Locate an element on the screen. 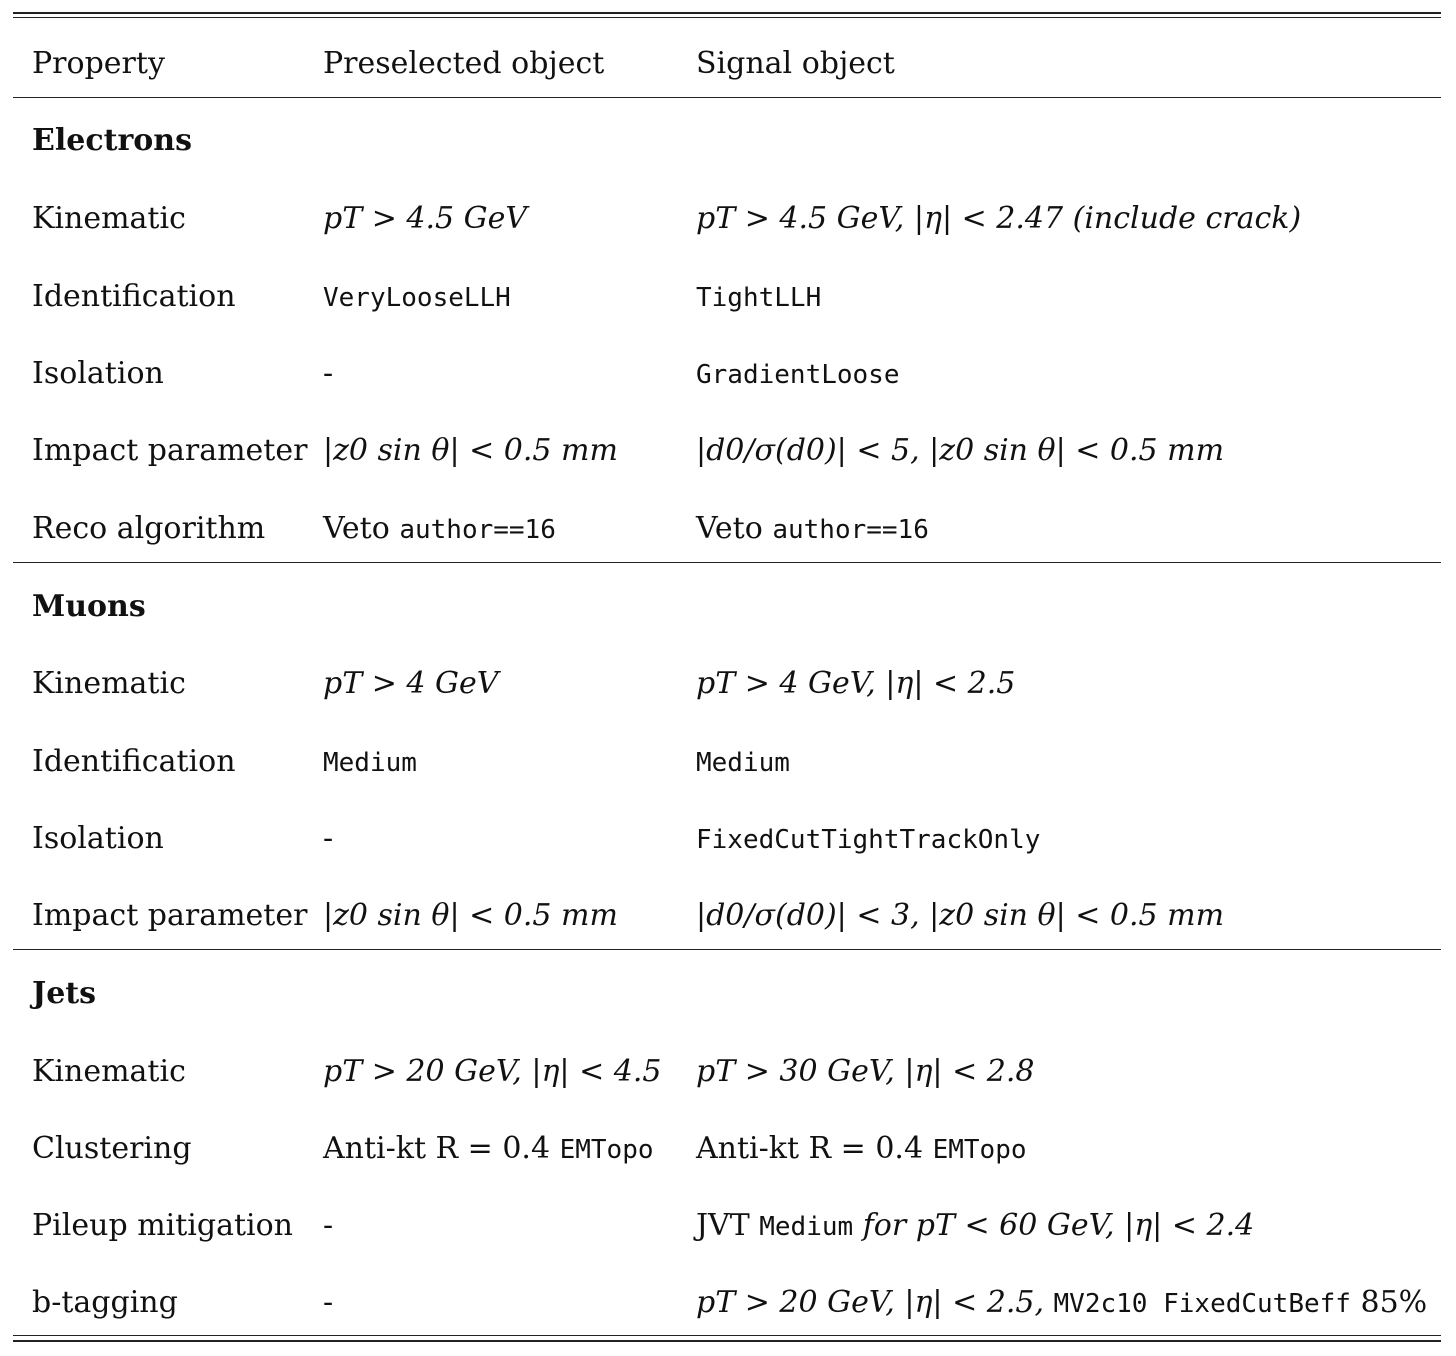  math-text: for pT < 60 GeV, |η| < 2.4 is located at coordinates (1054, 1225).